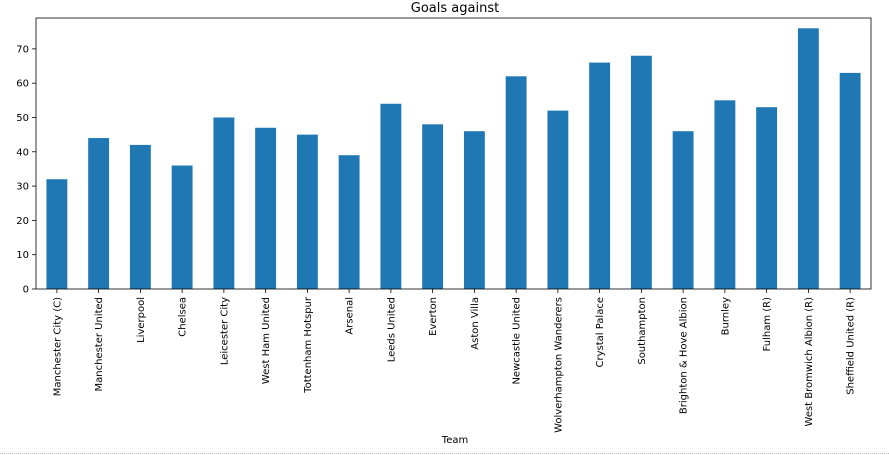  I want to click on x-tick-label: Chelsea, so click(183, 317).